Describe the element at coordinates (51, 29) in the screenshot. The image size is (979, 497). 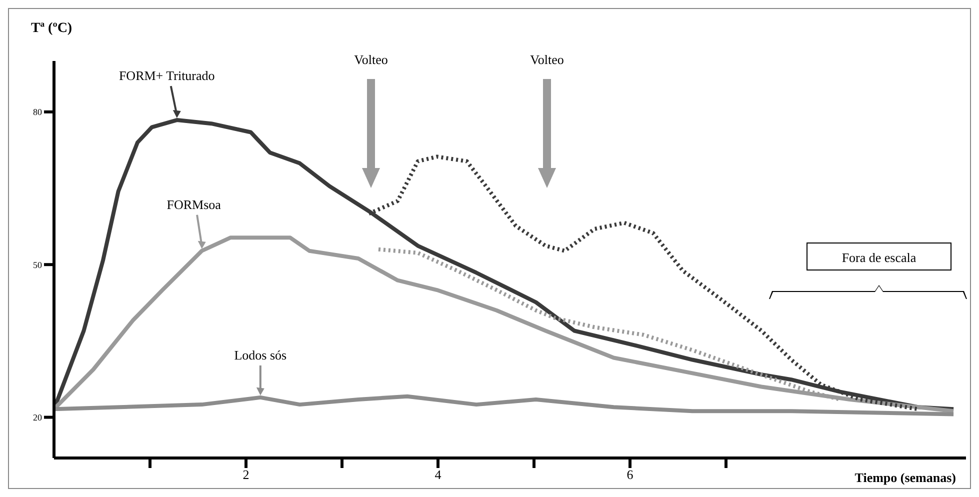
I see `y-axis-title: Tª (ºC)` at that location.